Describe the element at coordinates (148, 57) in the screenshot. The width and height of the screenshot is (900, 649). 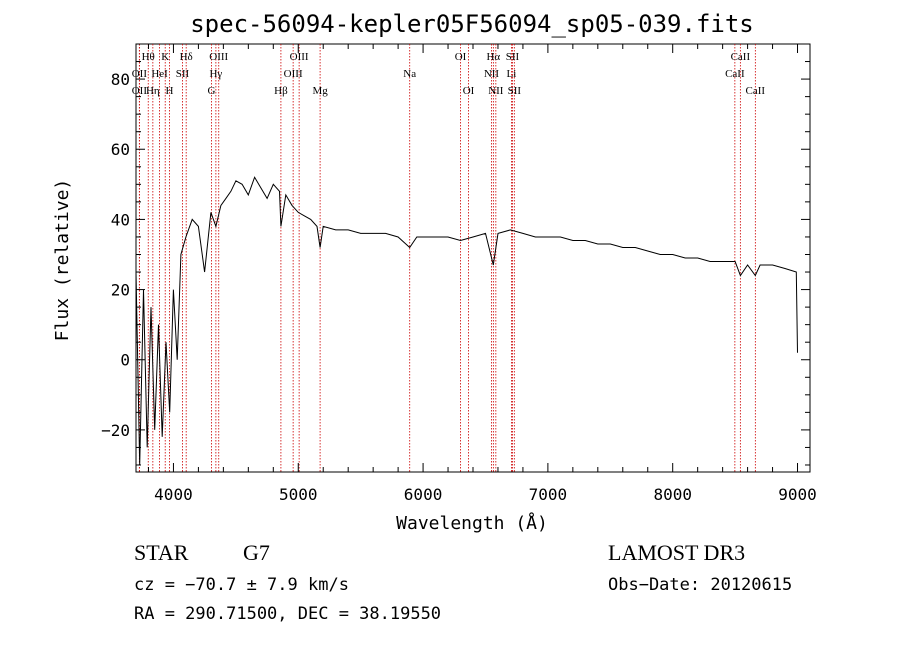
I see `line-label-0: Hθ` at that location.